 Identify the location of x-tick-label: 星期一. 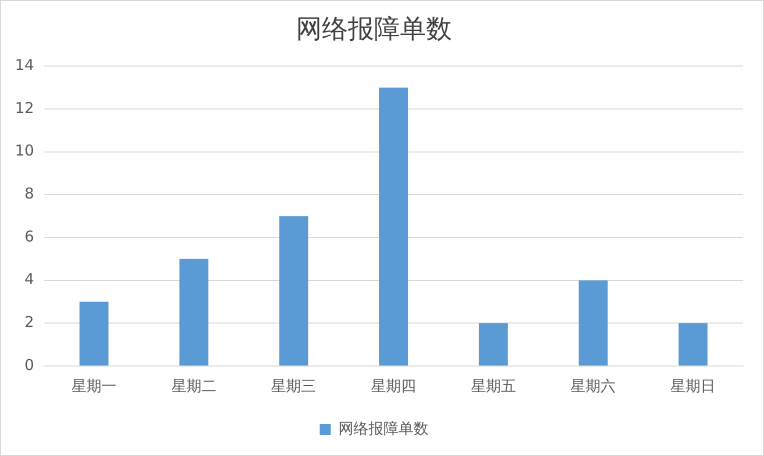
(94, 385).